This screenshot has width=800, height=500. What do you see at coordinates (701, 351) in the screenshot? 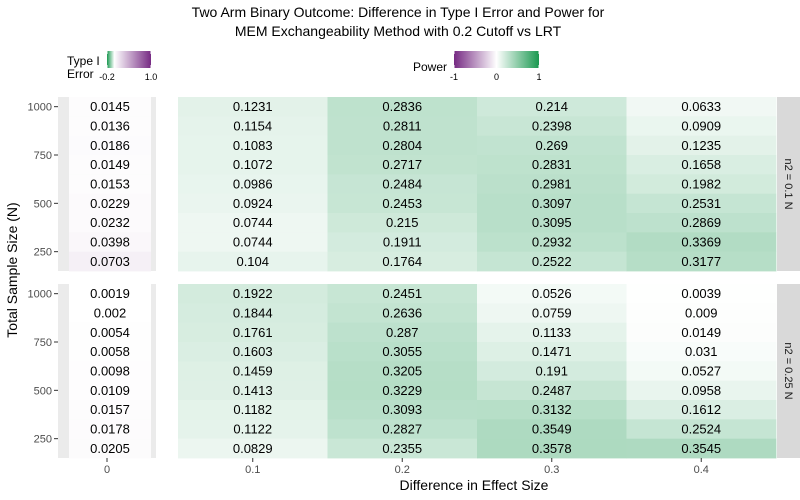
I see `power-cell-label: 0.031` at bounding box center [701, 351].